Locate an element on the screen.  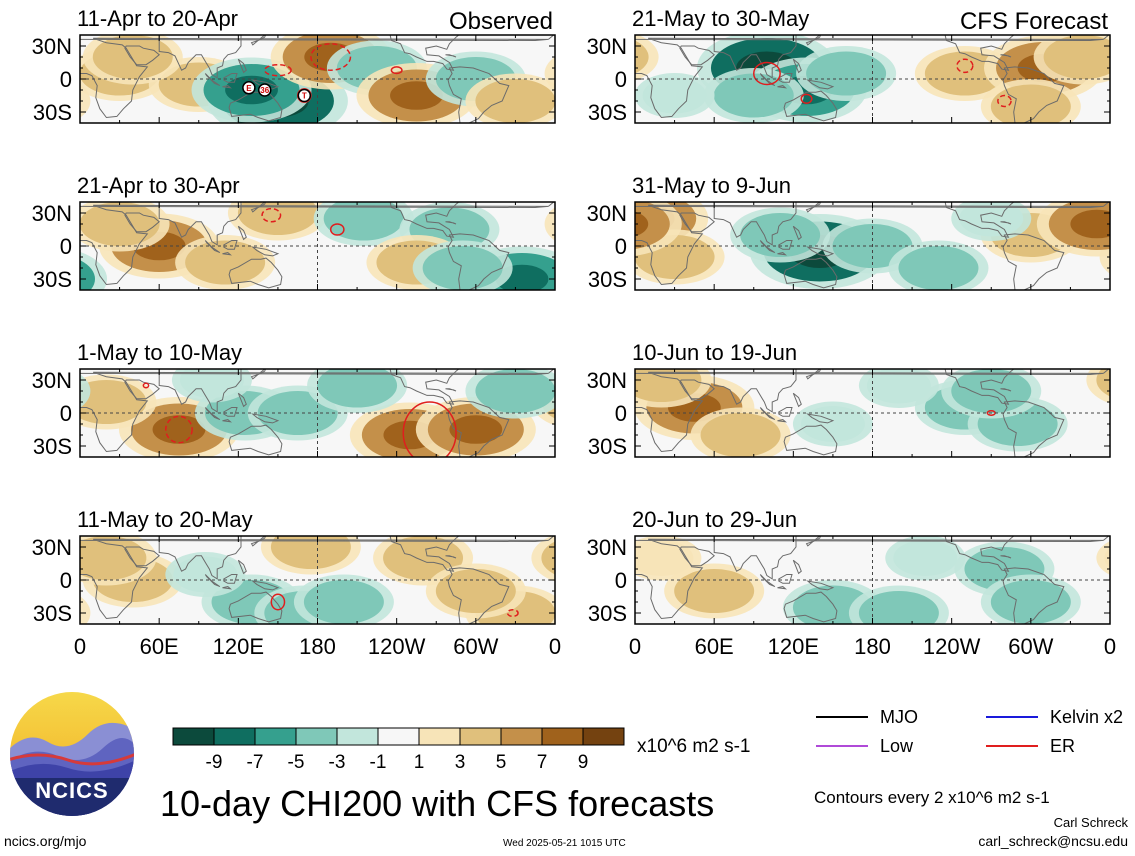
contour-legend: MJO Kelvin x2 Low ER is located at coordinates (969, 731).